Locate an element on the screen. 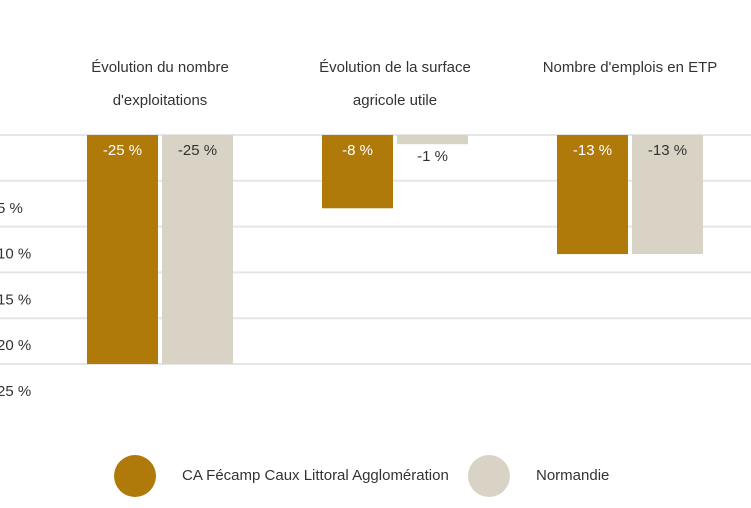  y-tick-label: -10 % is located at coordinates (15, 254).